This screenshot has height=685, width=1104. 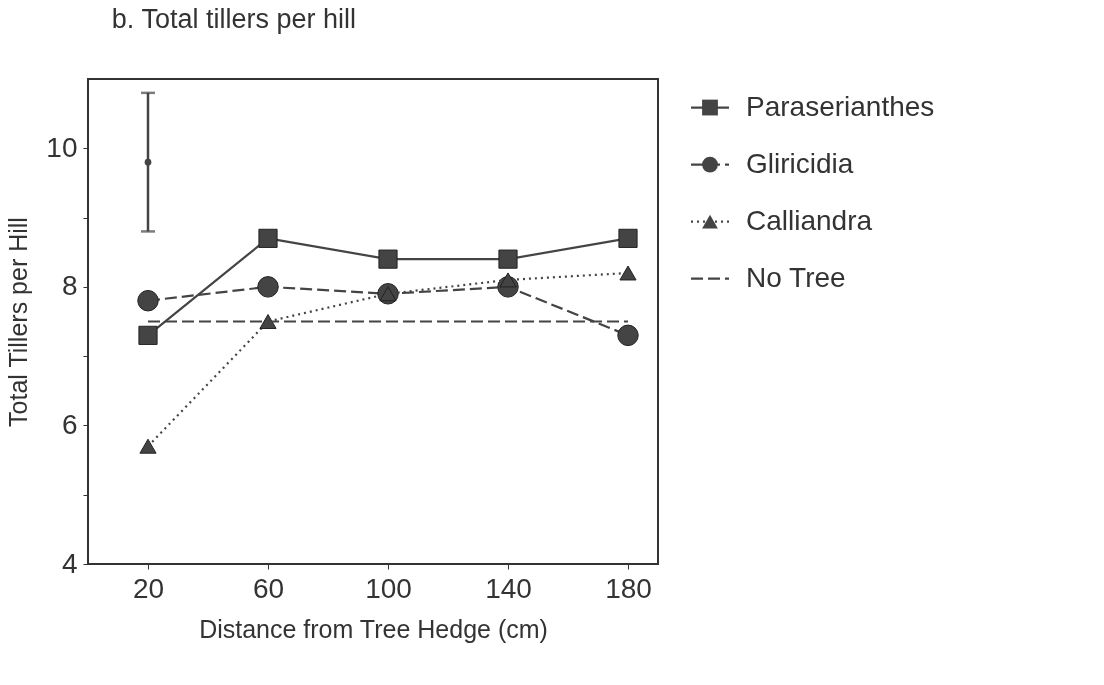 What do you see at coordinates (148, 588) in the screenshot?
I see `x-tick-label: 20` at bounding box center [148, 588].